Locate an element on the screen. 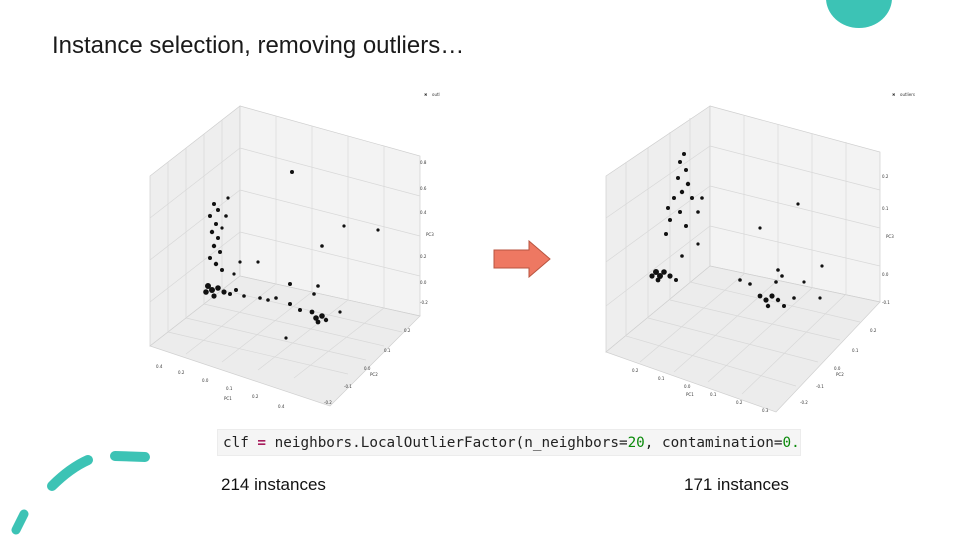 The width and height of the screenshot is (960, 540). gridlines is located at coordinates (285, 247).